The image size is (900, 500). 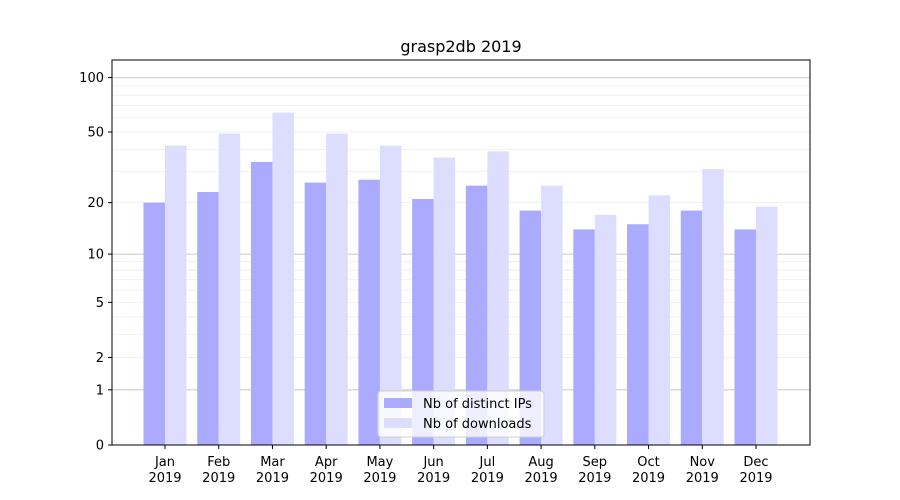 What do you see at coordinates (326, 470) in the screenshot?
I see `x-tick-label: Apr 2019` at bounding box center [326, 470].